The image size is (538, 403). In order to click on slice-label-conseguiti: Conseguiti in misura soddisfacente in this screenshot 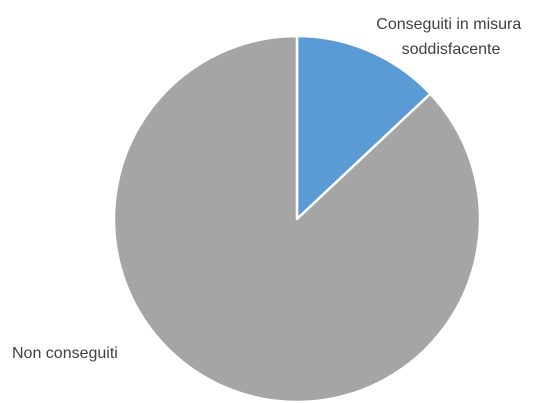, I will do `click(450, 37)`.